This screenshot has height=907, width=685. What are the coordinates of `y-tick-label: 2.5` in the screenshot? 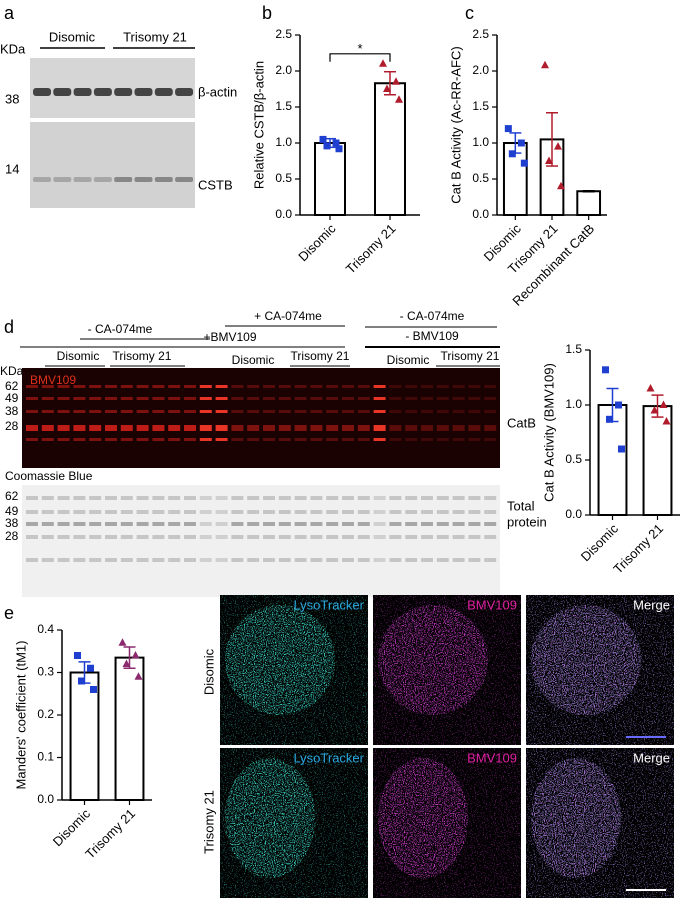 It's located at (283, 34).